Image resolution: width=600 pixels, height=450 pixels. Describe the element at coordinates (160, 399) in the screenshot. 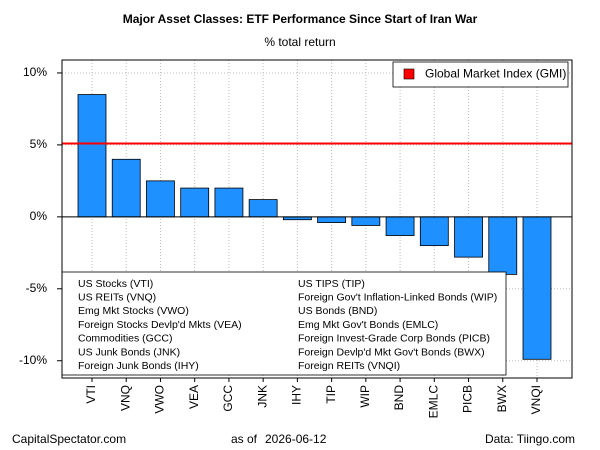

I see `x-tick-label: VWO` at that location.